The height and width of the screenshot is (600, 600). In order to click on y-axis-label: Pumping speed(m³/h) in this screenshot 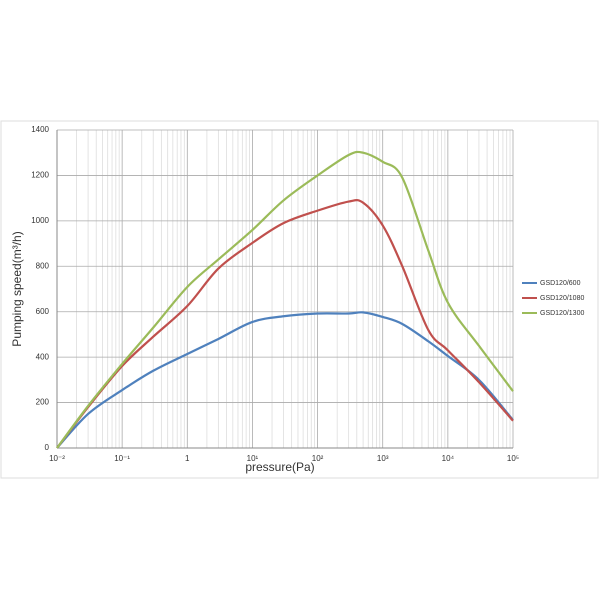, I will do `click(17, 288)`.